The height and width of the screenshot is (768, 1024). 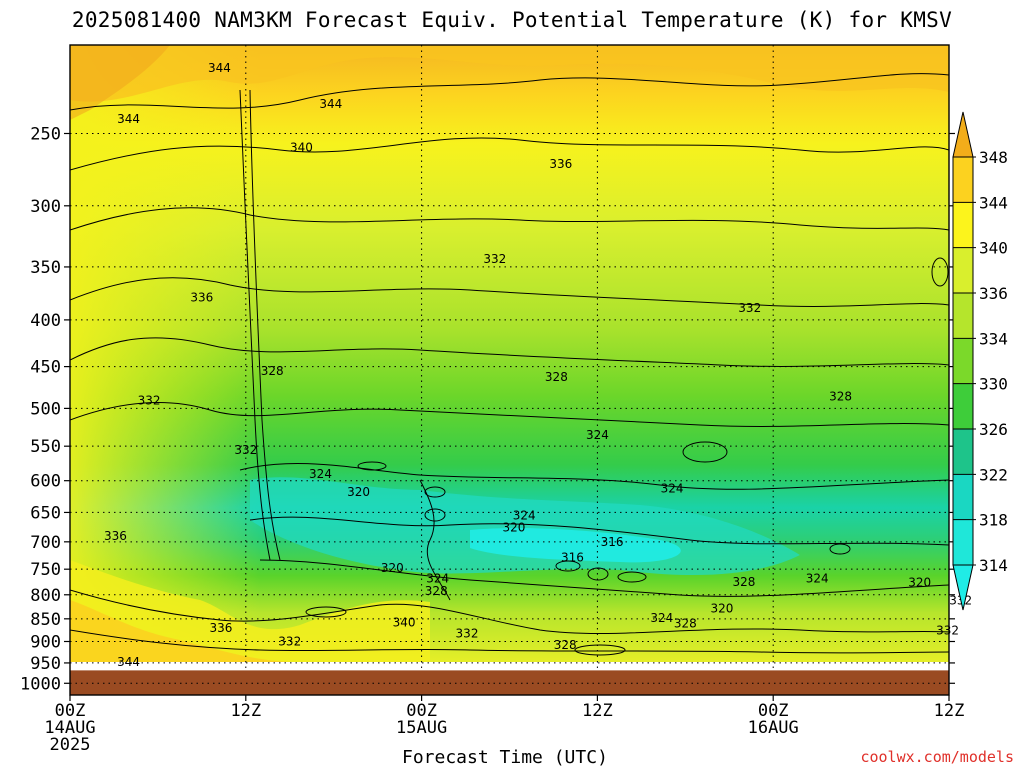 I want to click on y-tick-label: 550, so click(x=45, y=447).